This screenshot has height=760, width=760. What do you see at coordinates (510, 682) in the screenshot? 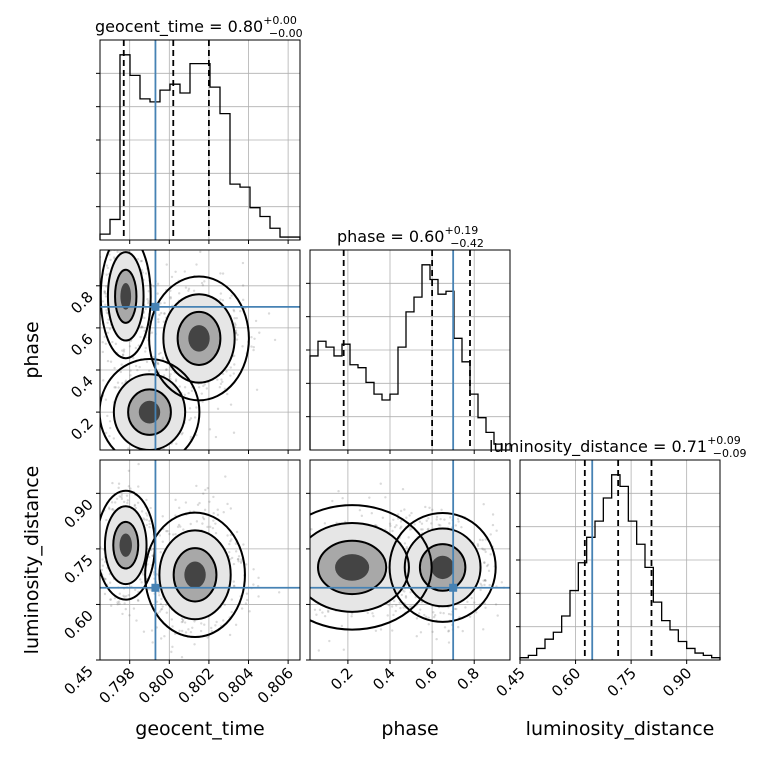
I see `x-tick-label: 0.45` at bounding box center [510, 682].